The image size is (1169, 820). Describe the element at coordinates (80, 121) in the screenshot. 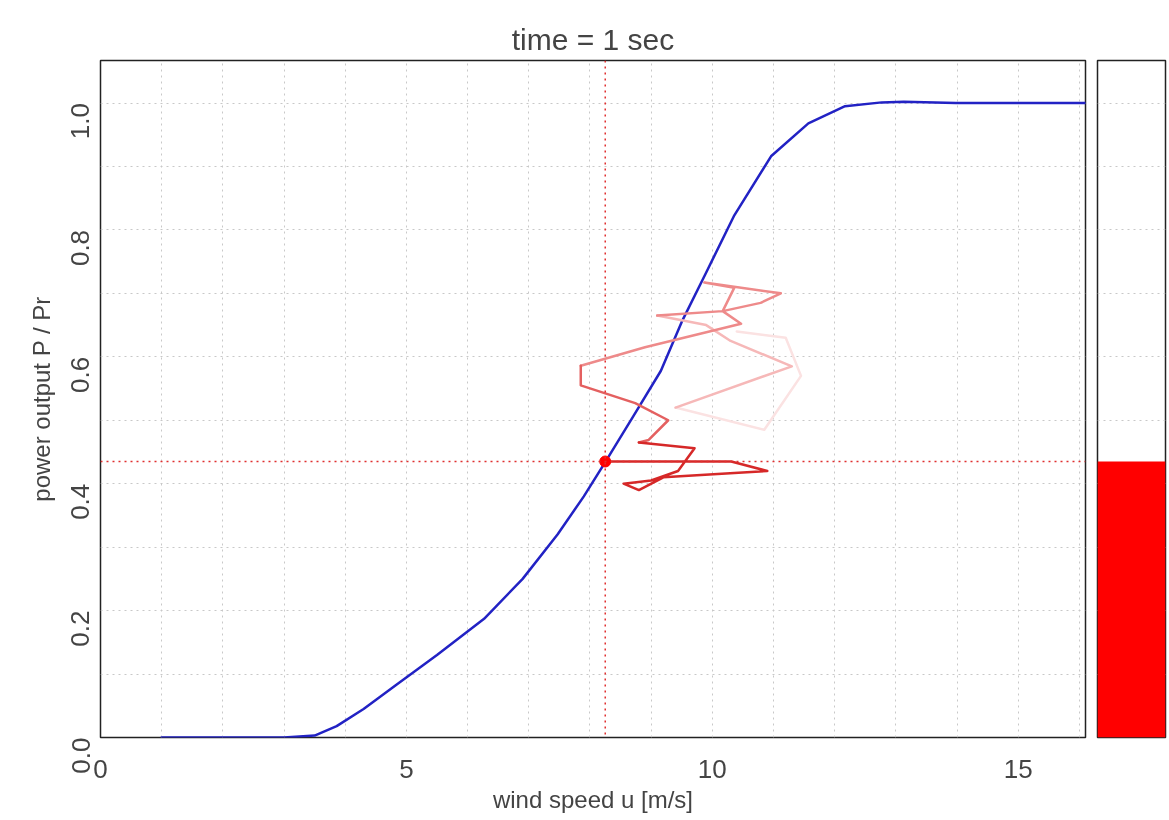

I see `y-tick-label: 1.0` at that location.